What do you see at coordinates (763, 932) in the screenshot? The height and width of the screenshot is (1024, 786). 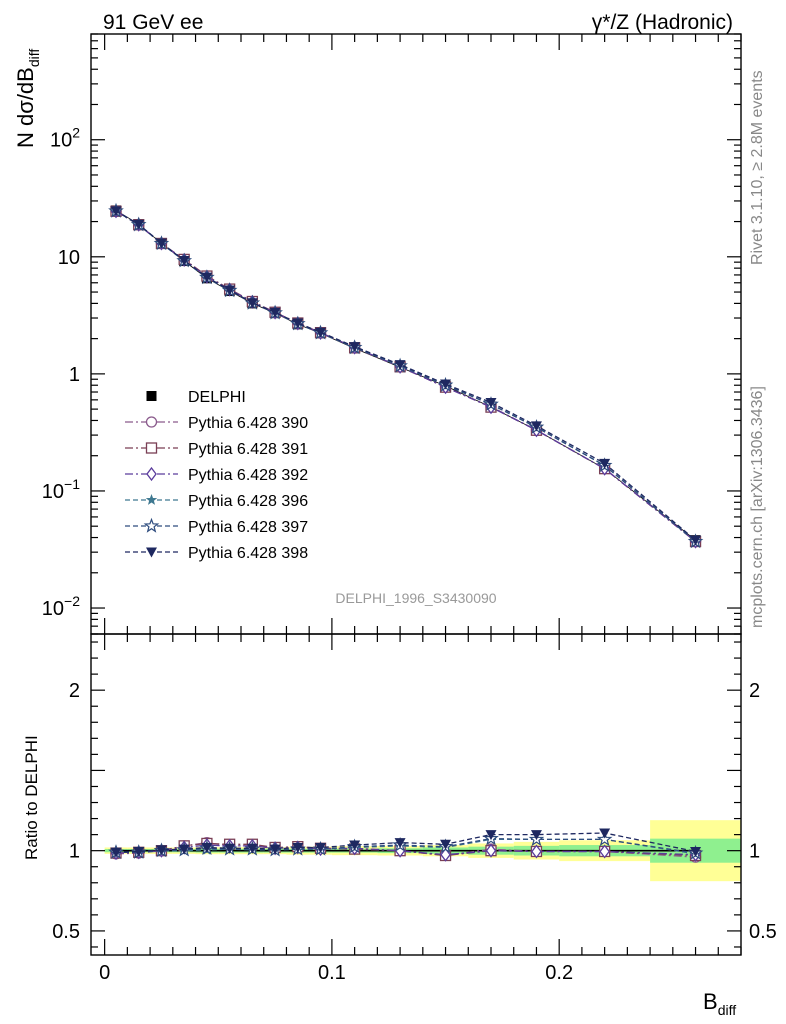 I see `ratio-y-tick-label-right-0: 0.5` at bounding box center [763, 932].